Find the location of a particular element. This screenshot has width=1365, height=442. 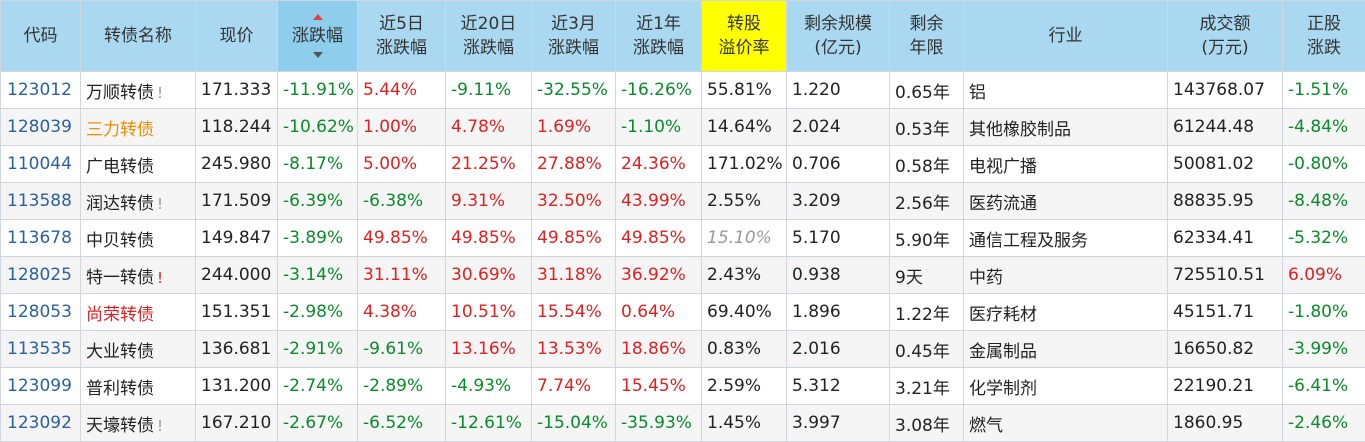

bond-name-link: 大业转债 is located at coordinates (120, 352).